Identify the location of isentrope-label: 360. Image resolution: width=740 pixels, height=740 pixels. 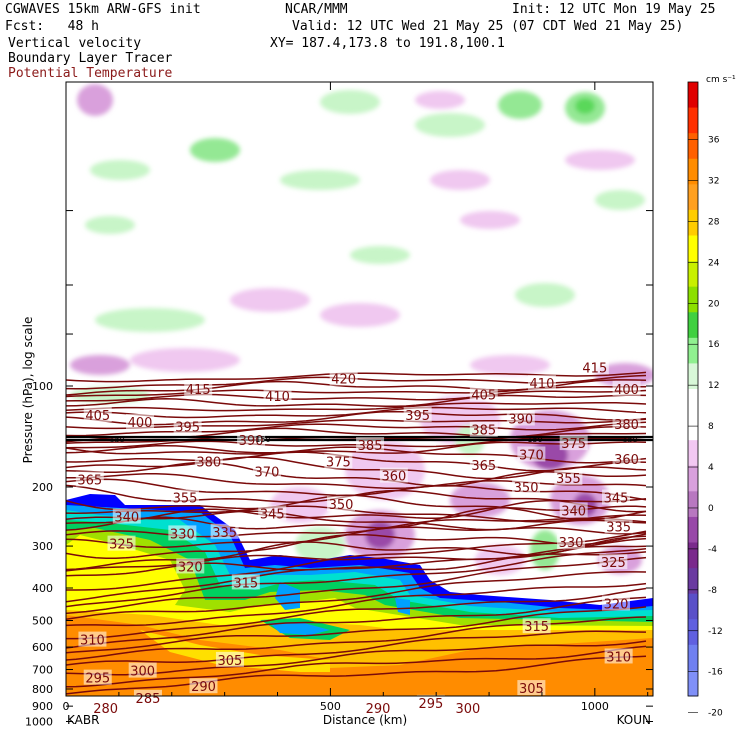
(626, 460).